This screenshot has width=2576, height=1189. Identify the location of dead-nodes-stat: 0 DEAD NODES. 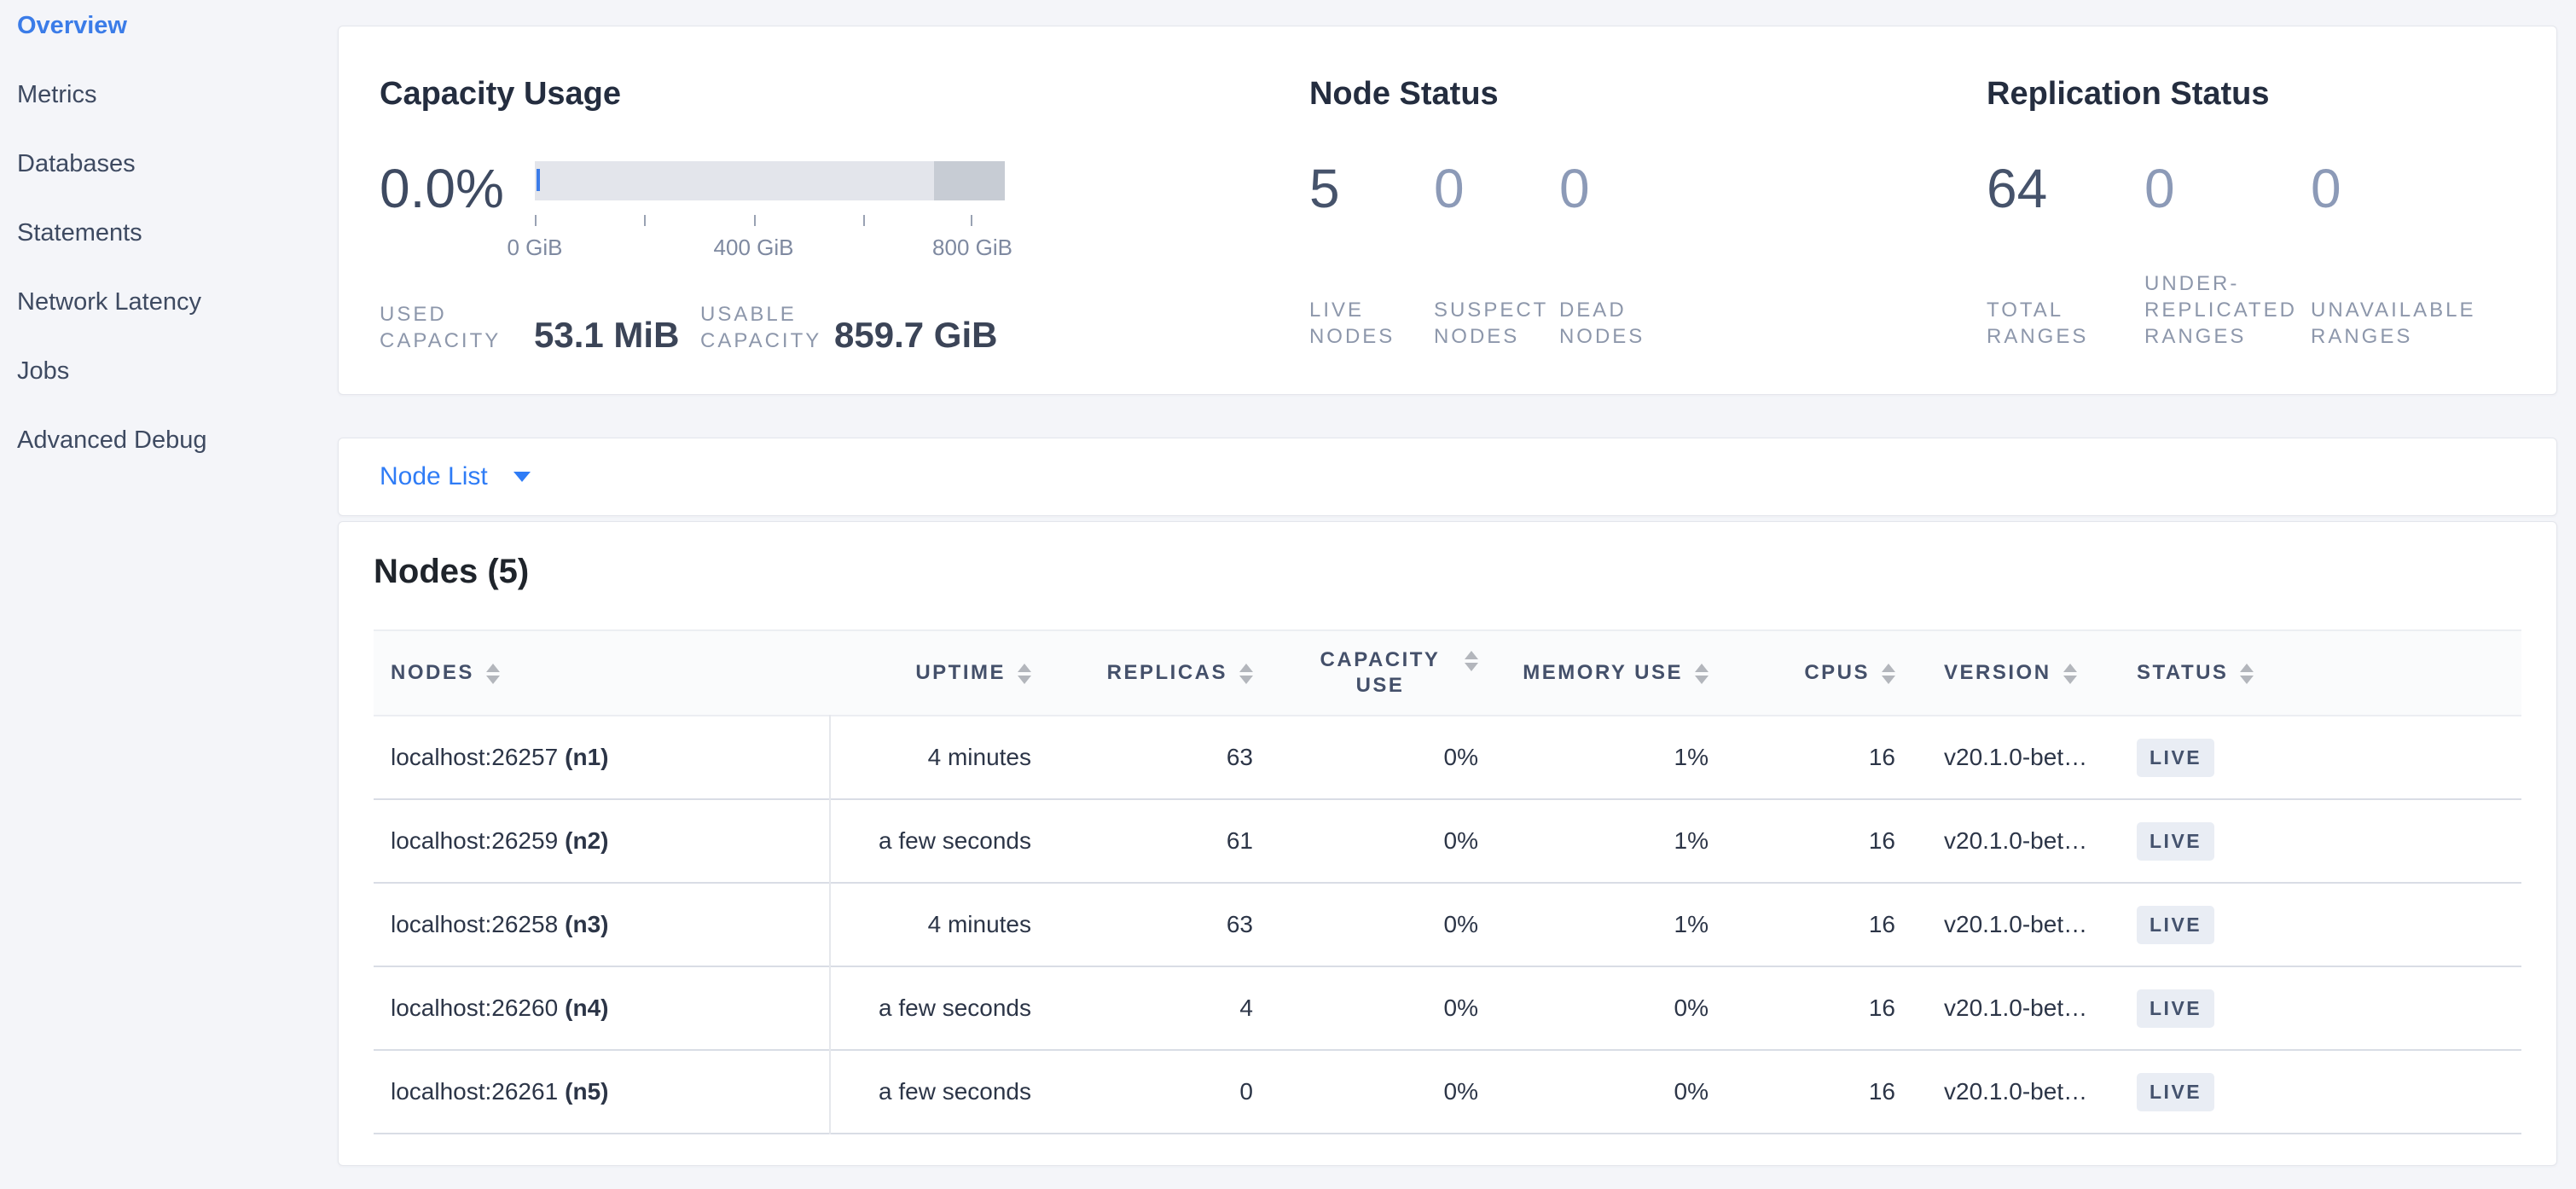
(1627, 255).